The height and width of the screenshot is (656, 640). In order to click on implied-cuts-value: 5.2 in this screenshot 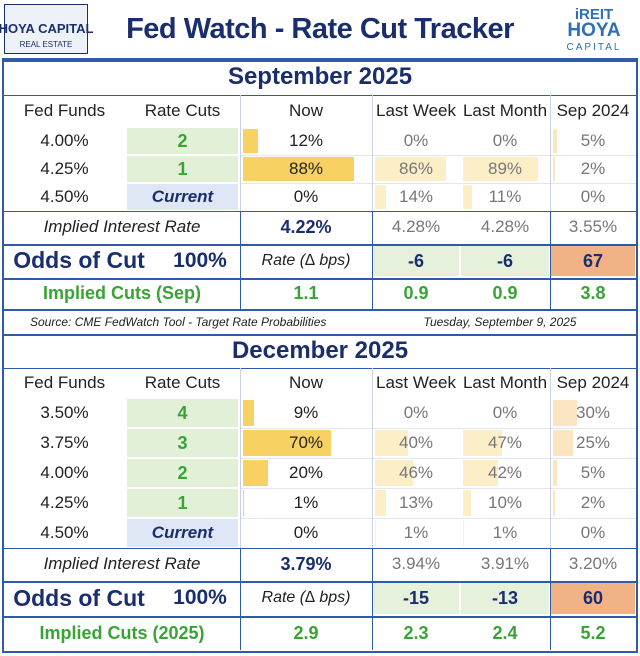, I will do `click(593, 632)`.